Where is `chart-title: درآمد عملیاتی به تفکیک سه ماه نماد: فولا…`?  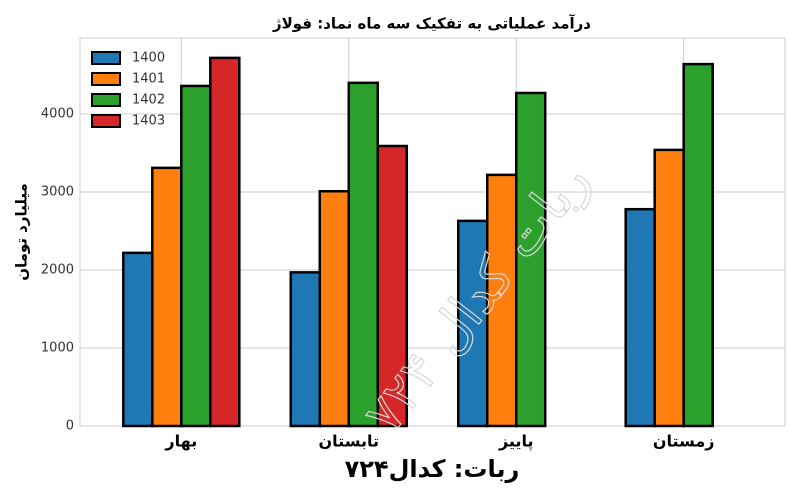
chart-title: درآمد عملیاتی به تفکیک سه ماه نماد: فولا… is located at coordinates (431, 24).